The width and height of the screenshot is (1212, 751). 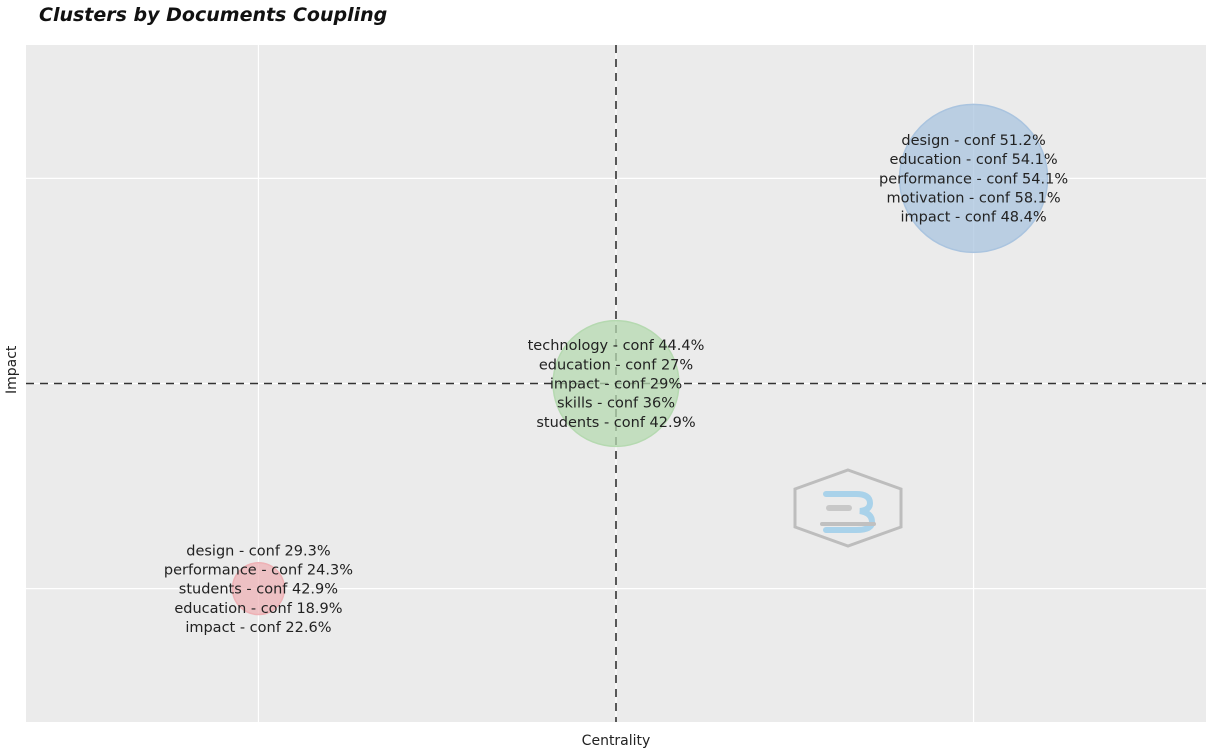 I want to click on bibliometrix-logo, so click(x=848, y=508).